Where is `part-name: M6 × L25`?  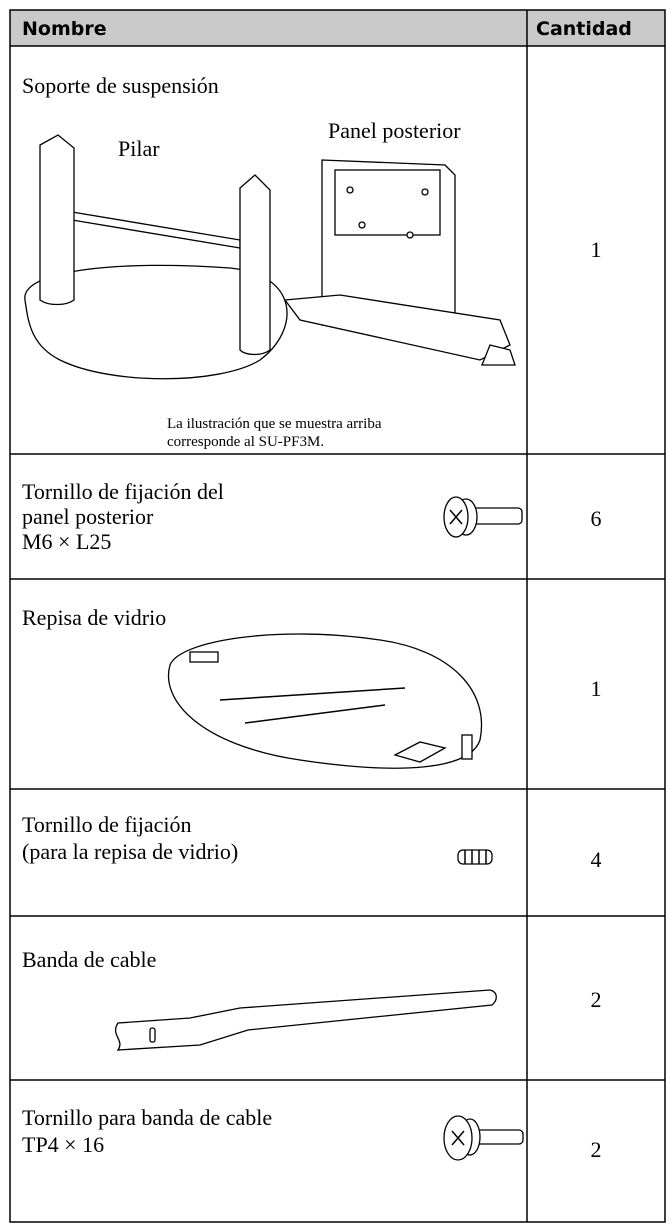
part-name: M6 × L25 is located at coordinates (66, 541).